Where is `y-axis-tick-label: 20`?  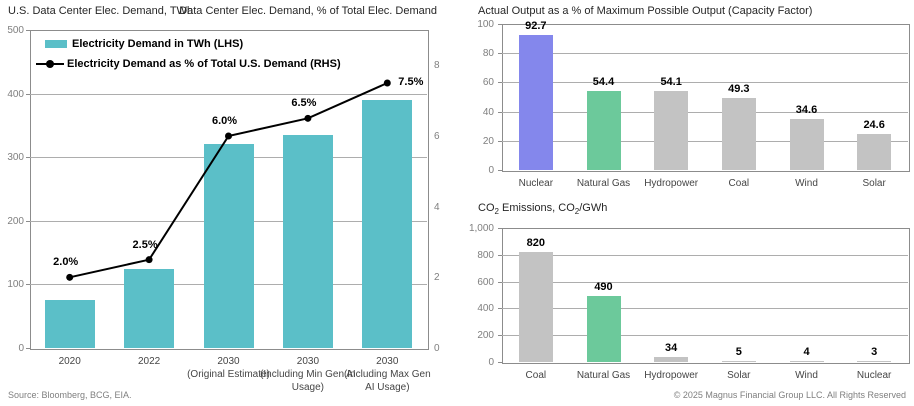
y-axis-tick-label: 20 is located at coordinates (488, 141).